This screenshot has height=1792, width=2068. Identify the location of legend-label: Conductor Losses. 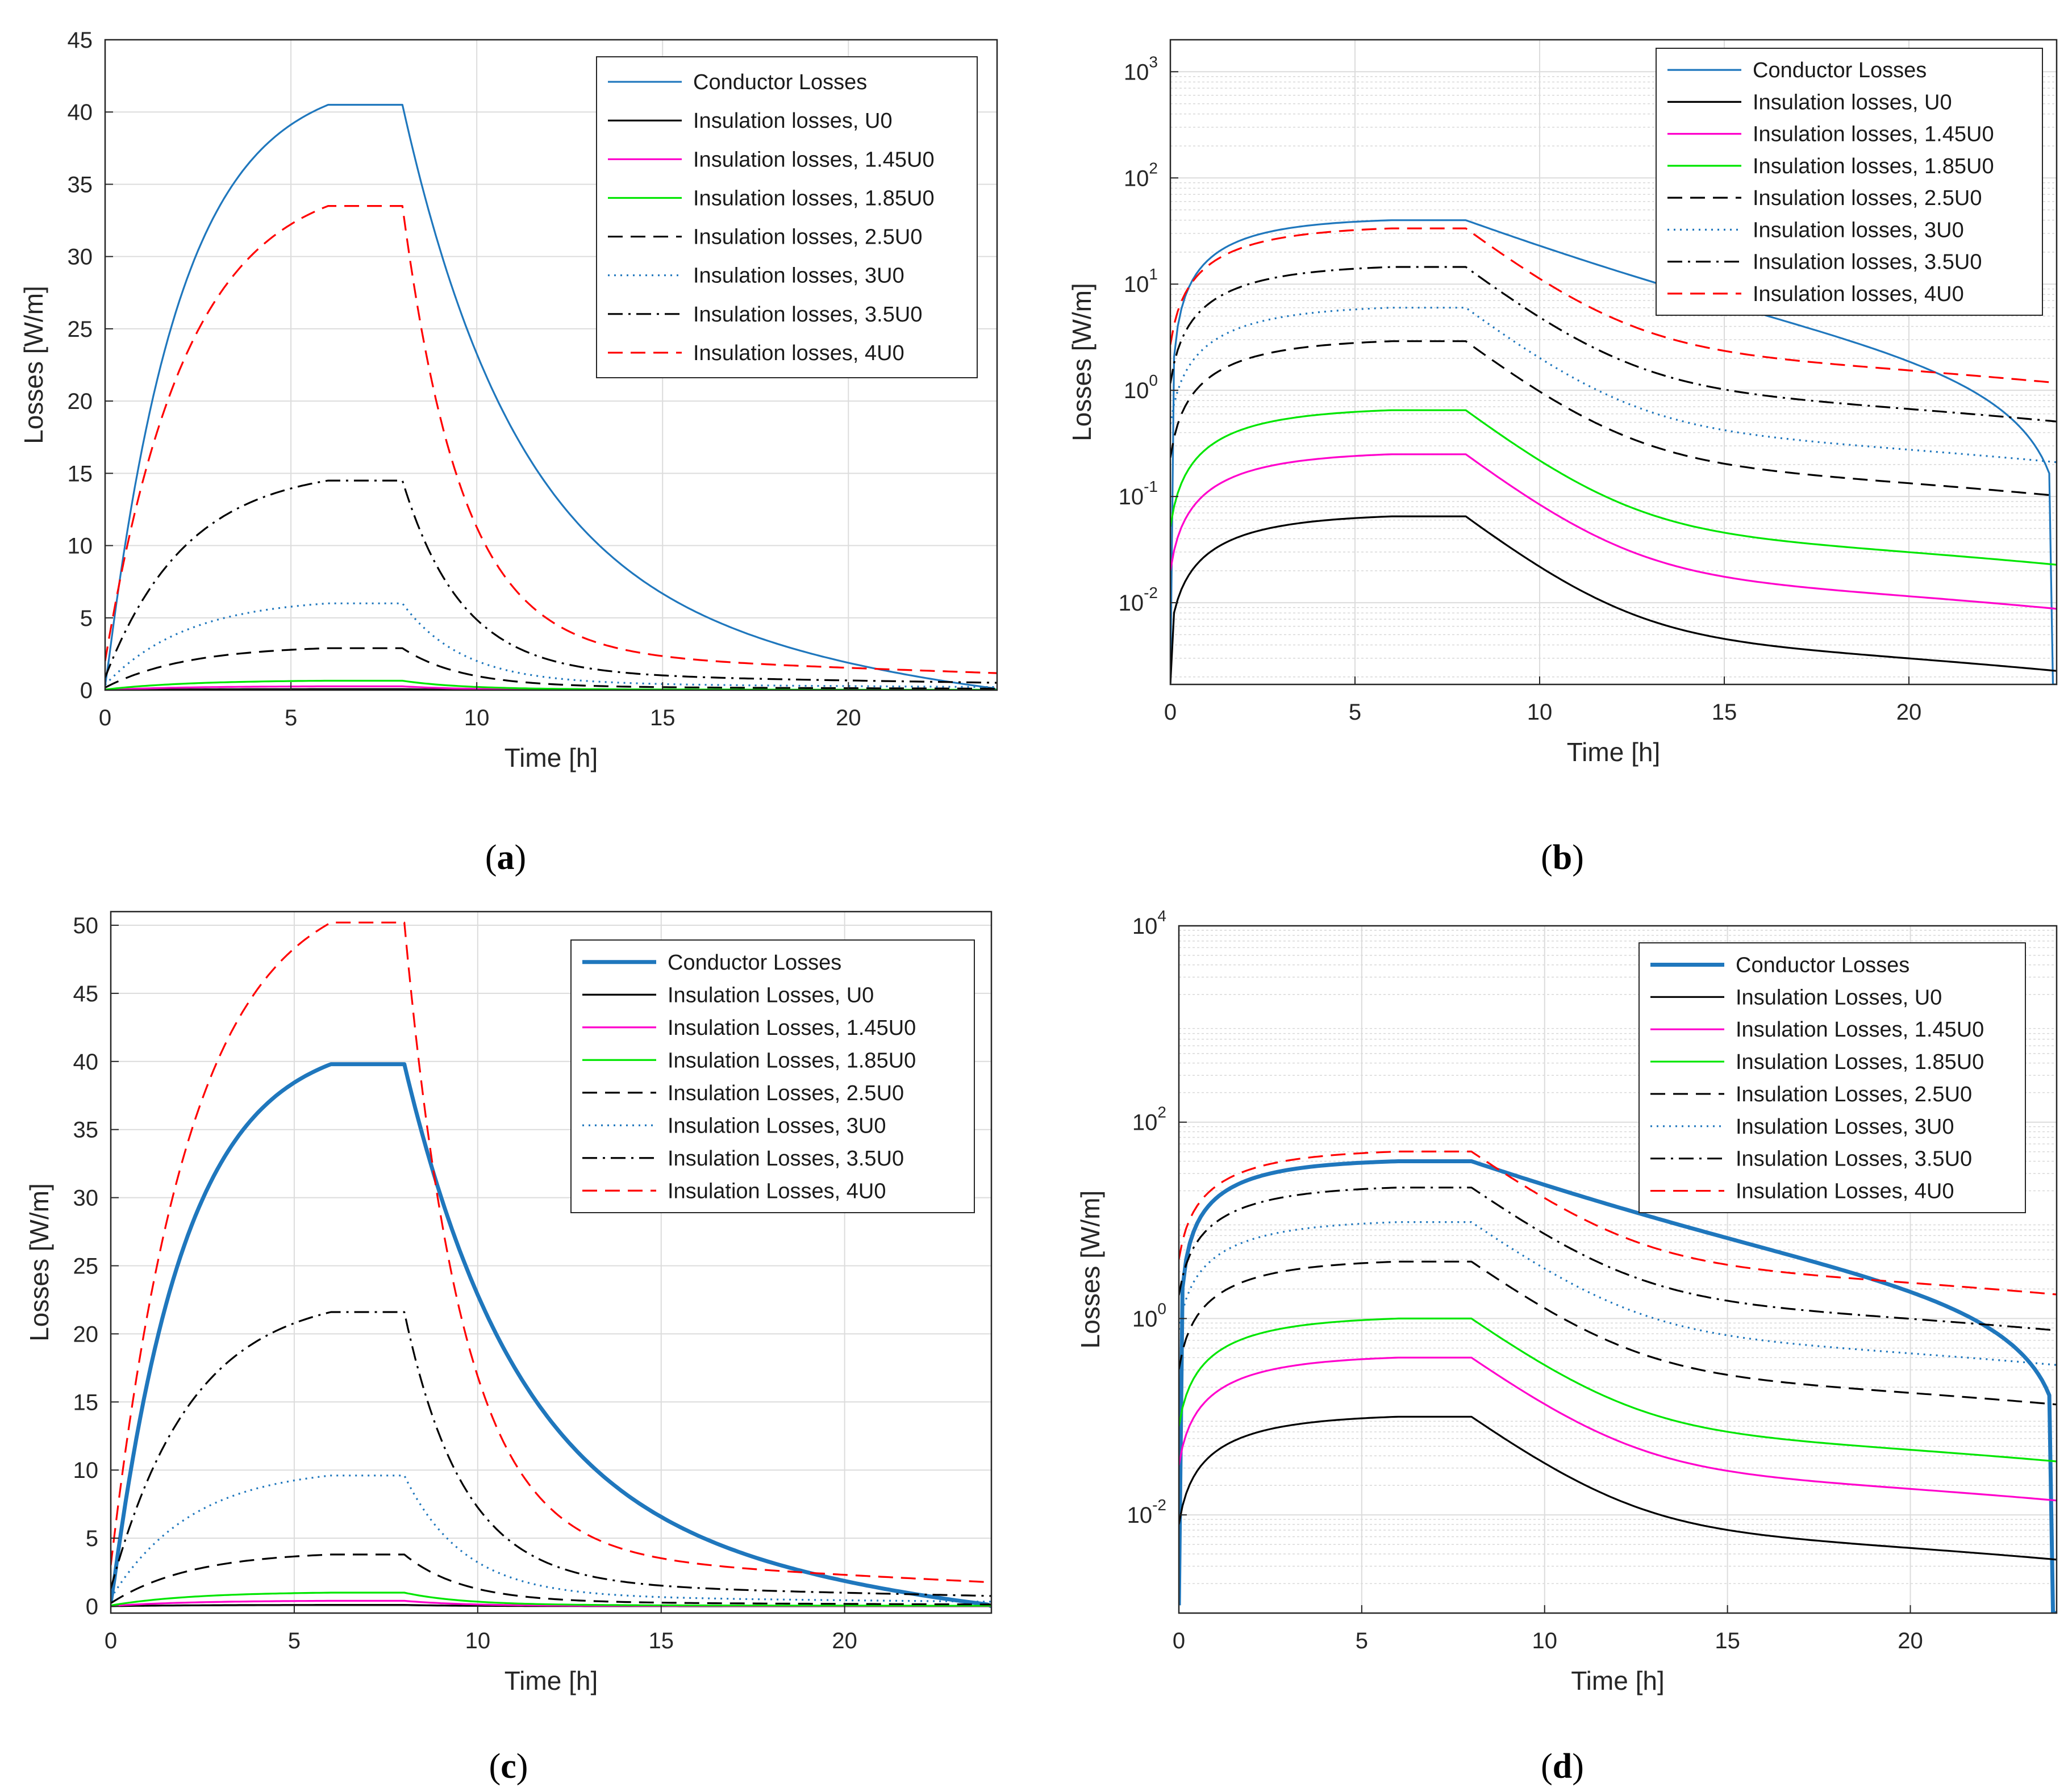
(1840, 71).